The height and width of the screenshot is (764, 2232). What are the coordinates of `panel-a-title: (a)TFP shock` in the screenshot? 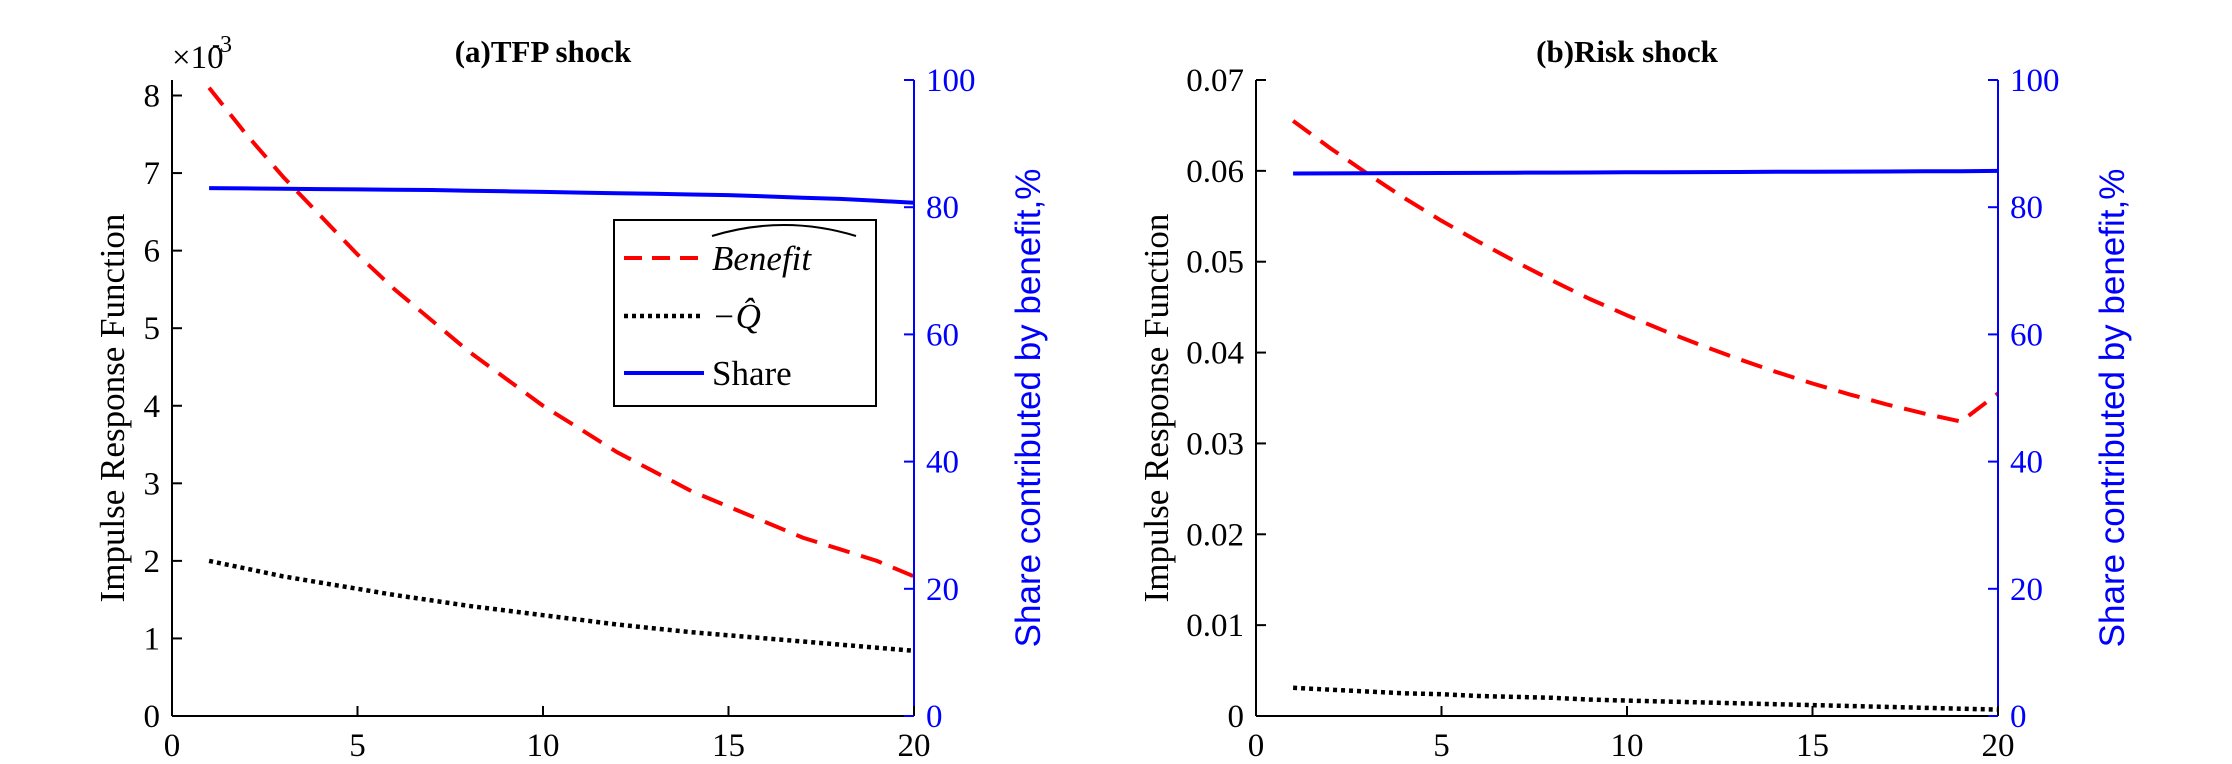 It's located at (543, 51).